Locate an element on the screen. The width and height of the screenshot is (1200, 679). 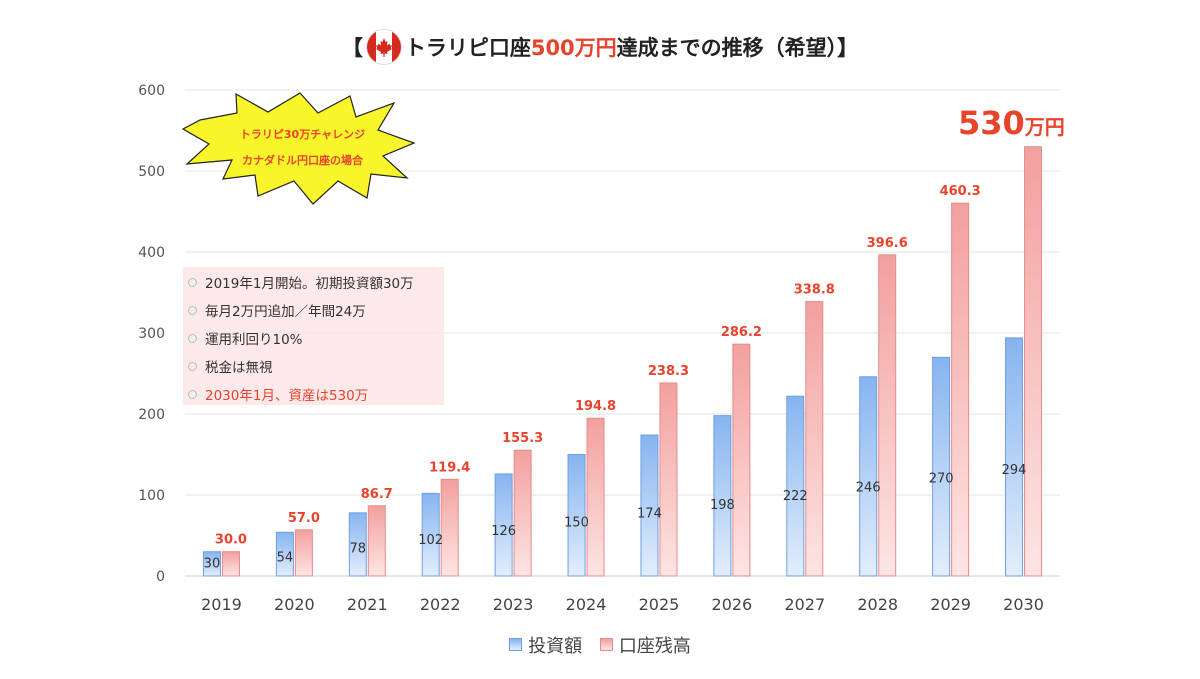
legend-swatch-balance is located at coordinates (606, 644).